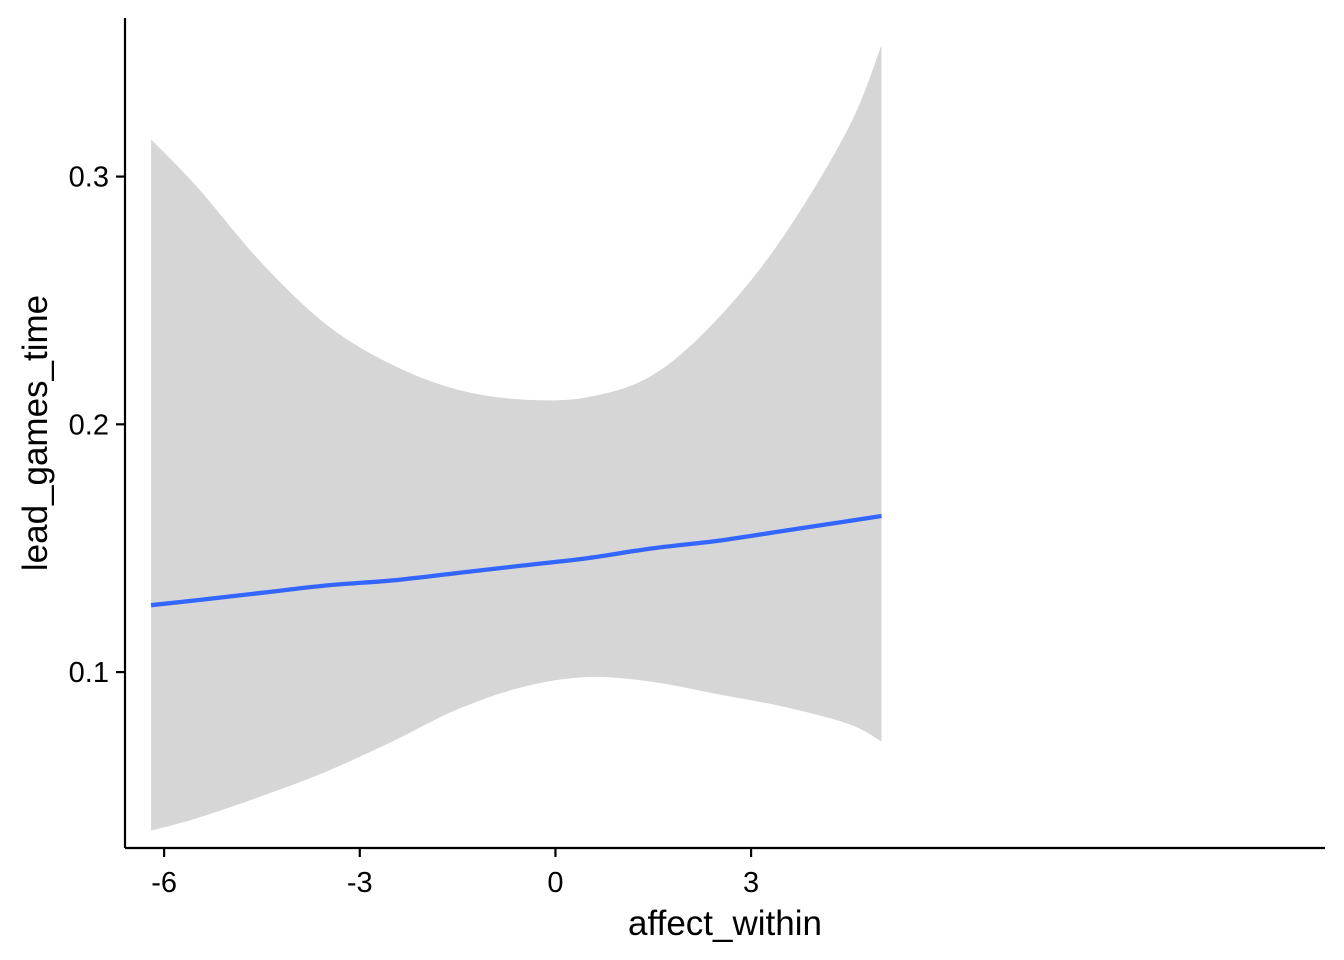 This screenshot has width=1344, height=960. What do you see at coordinates (360, 883) in the screenshot?
I see `x-tick-label: -3` at bounding box center [360, 883].